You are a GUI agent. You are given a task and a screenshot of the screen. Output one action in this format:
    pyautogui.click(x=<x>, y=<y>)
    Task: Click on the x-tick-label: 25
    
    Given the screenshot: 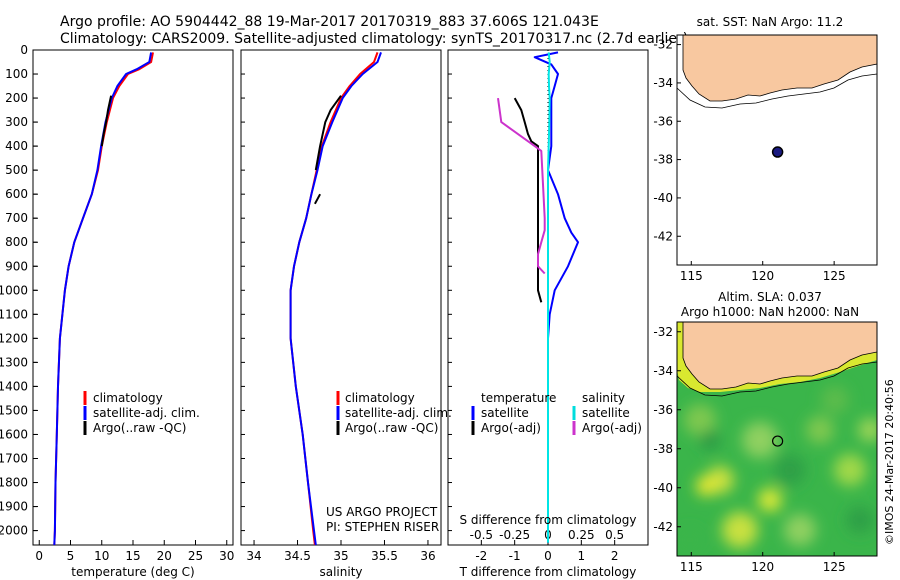 What is the action you would take?
    pyautogui.click(x=195, y=556)
    